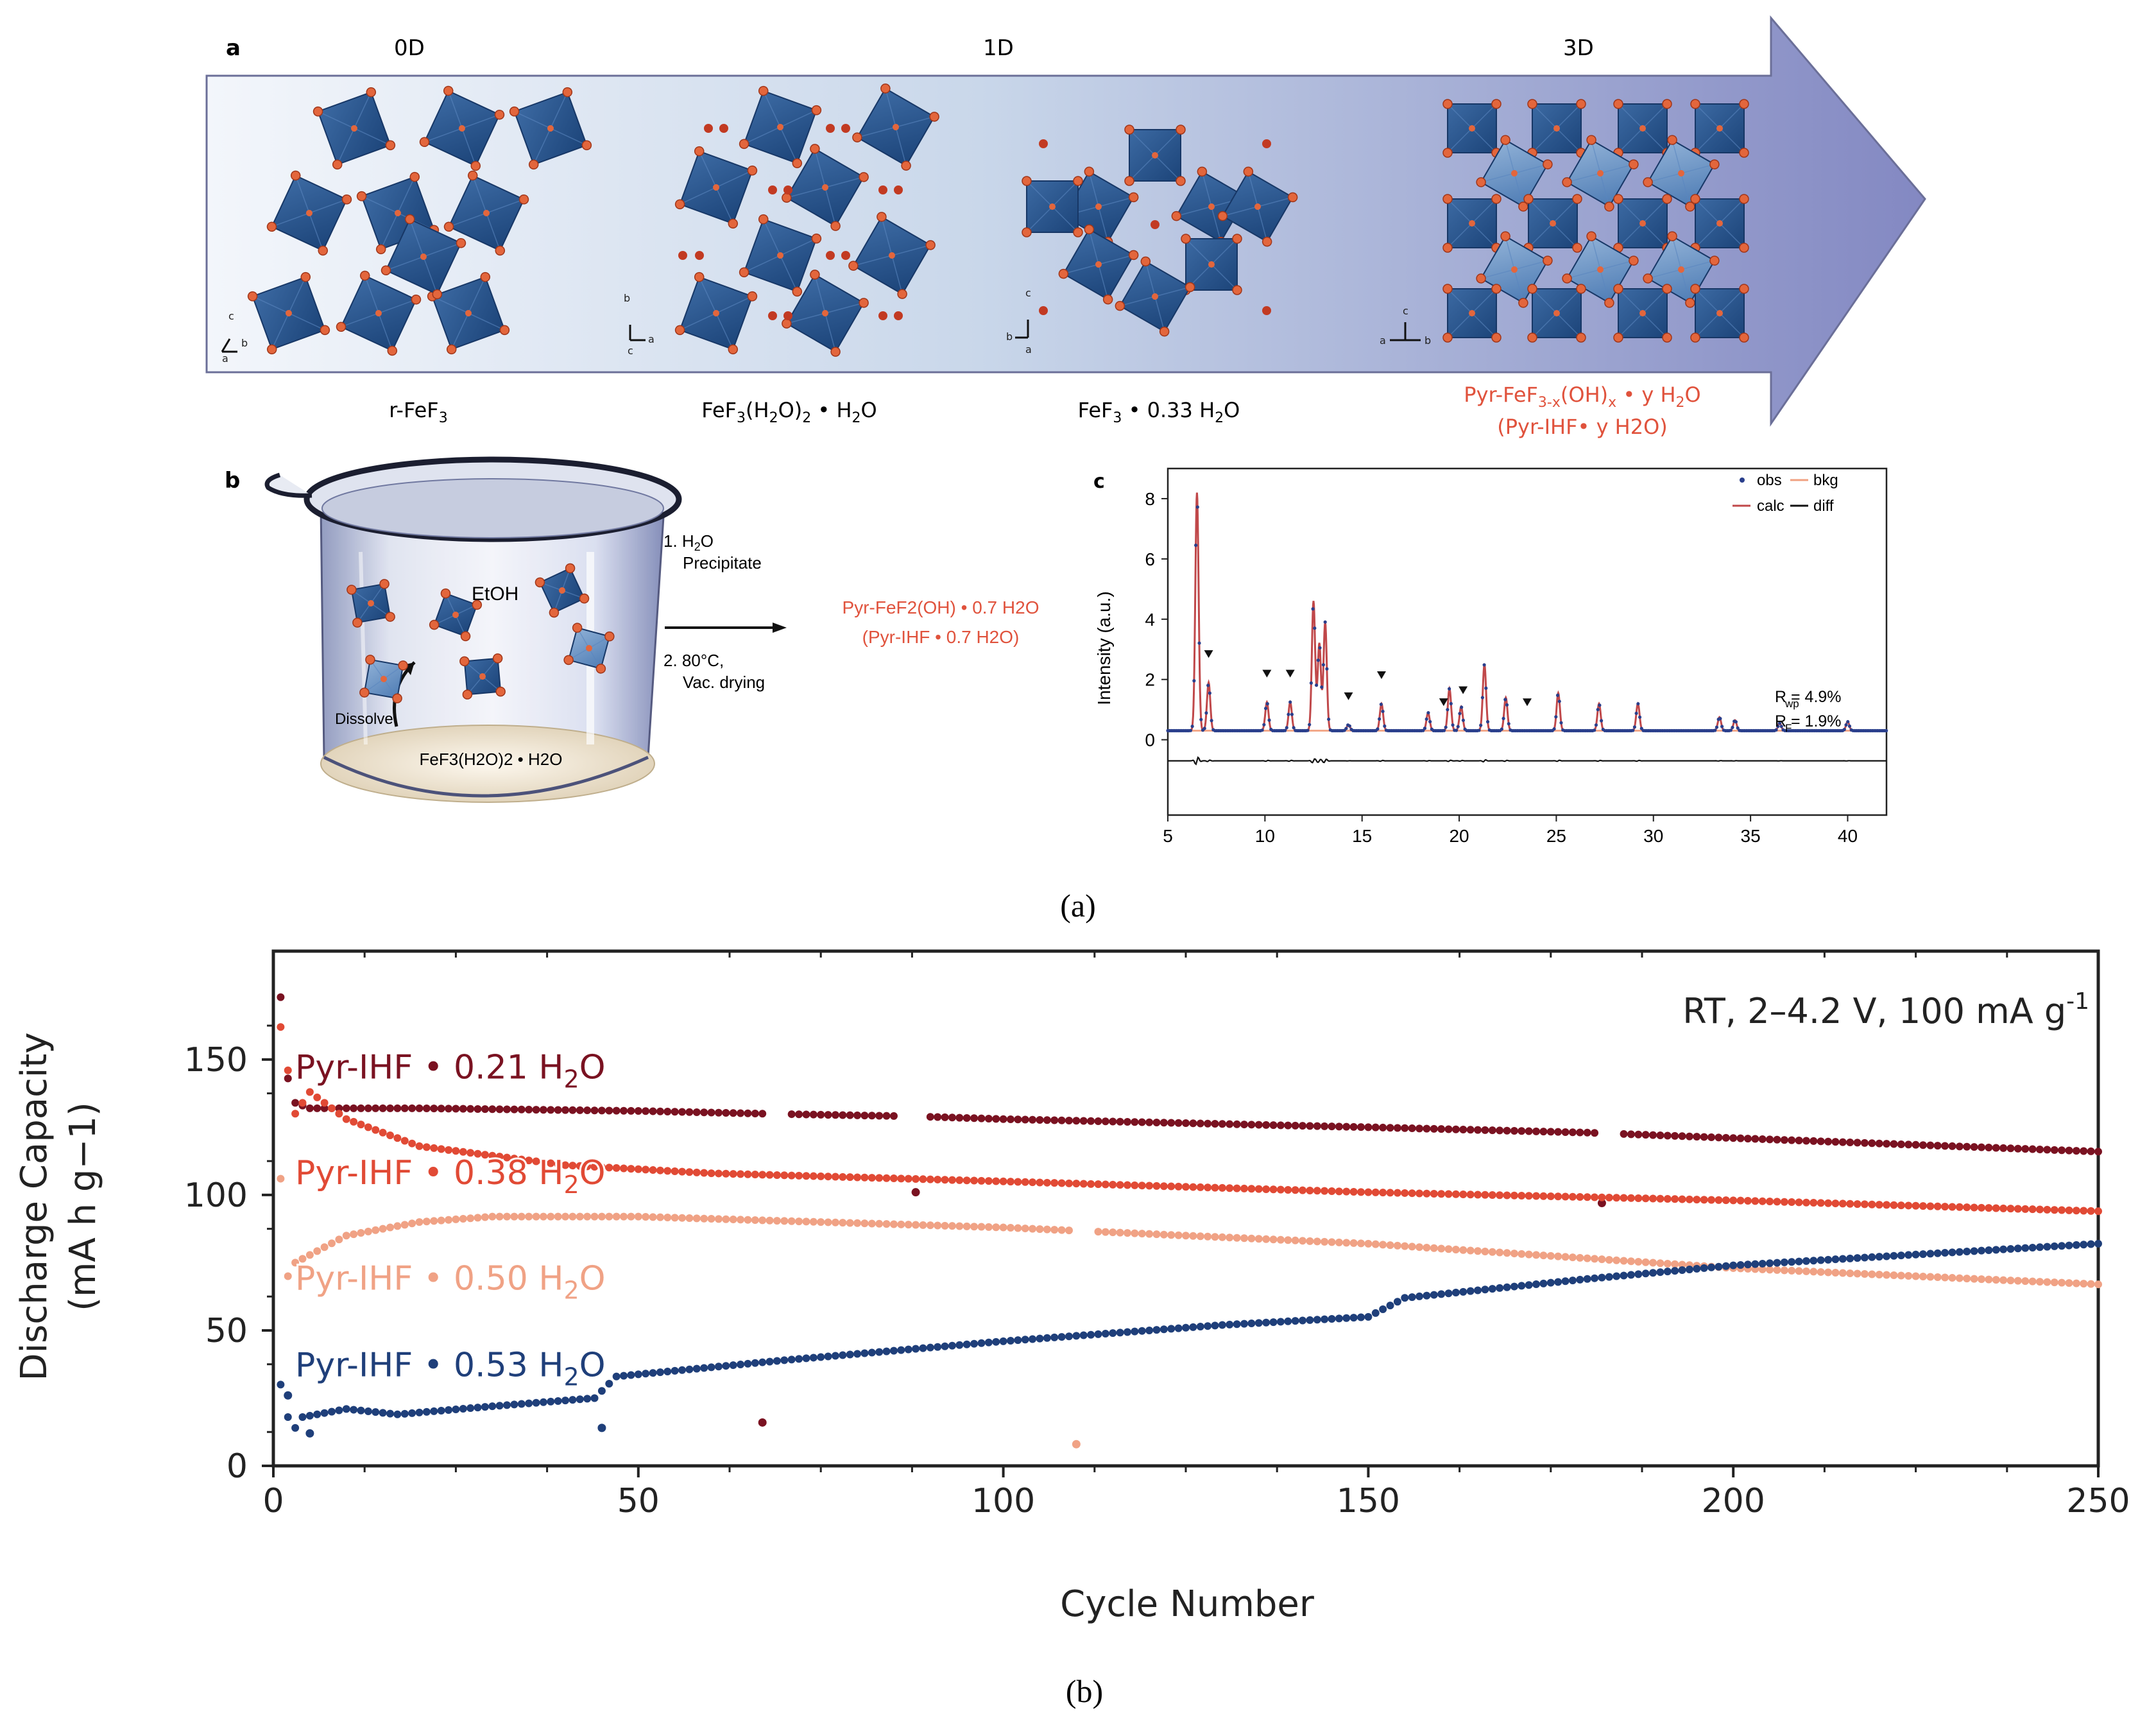 The height and width of the screenshot is (1720, 2156). Describe the element at coordinates (1104, 648) in the screenshot. I see `xrd-ylabel: Intensity (a.u.)` at that location.